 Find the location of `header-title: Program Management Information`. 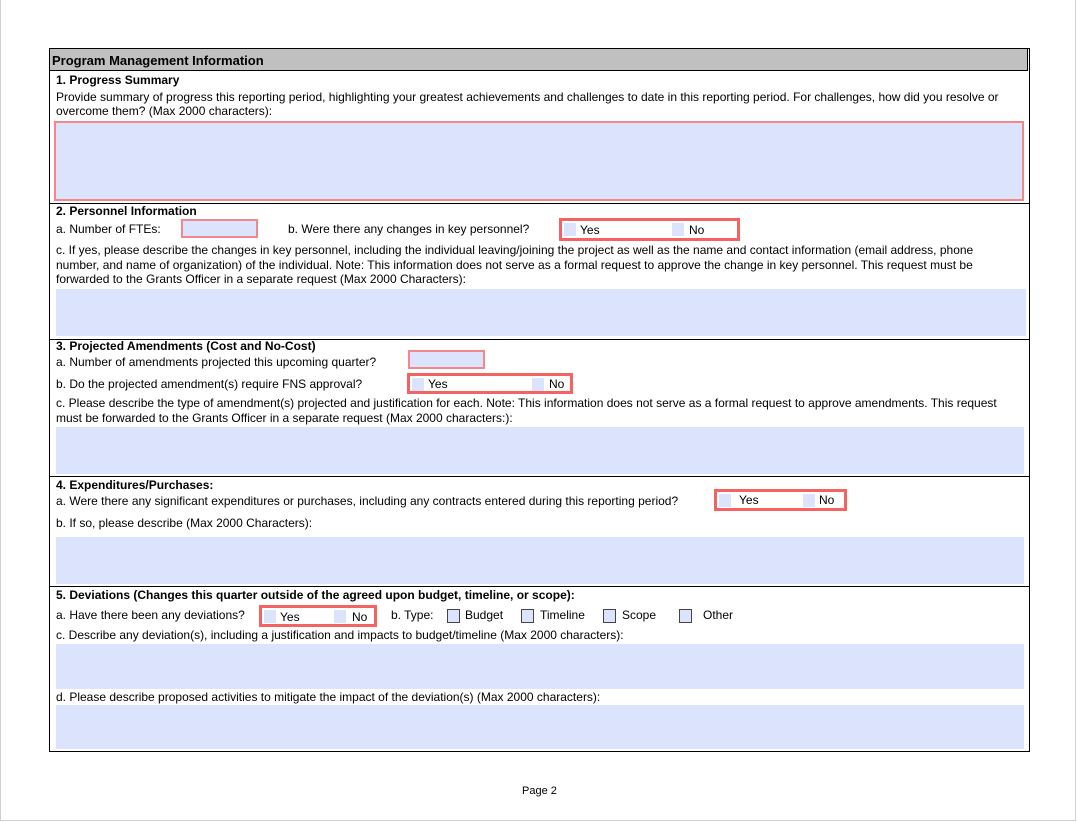

header-title: Program Management Information is located at coordinates (158, 60).